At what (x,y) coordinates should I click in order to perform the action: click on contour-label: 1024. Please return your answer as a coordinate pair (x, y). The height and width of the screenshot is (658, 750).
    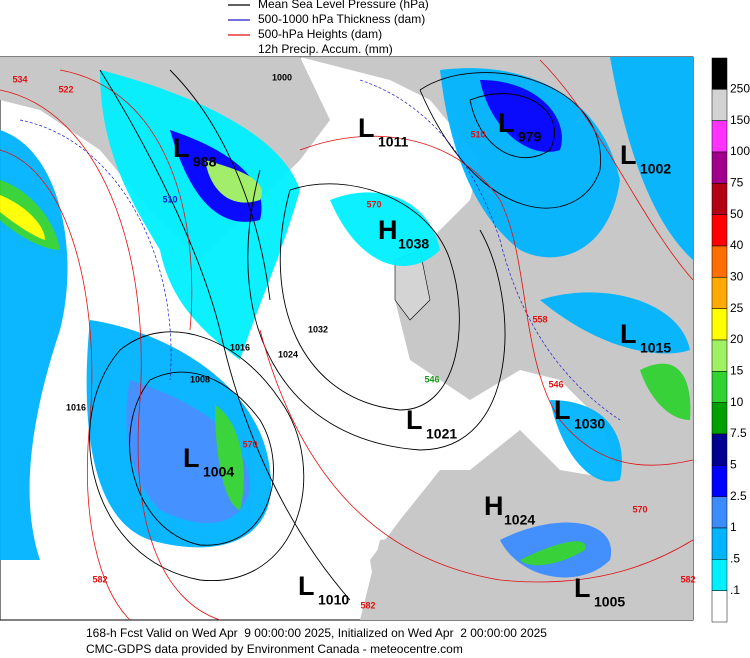
    Looking at the image, I should click on (288, 354).